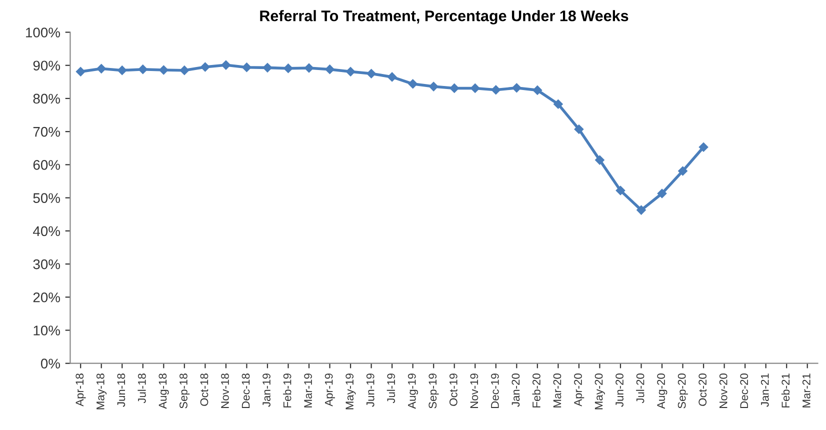  Describe the element at coordinates (662, 391) in the screenshot. I see `x-tick-label: Aug-20` at that location.